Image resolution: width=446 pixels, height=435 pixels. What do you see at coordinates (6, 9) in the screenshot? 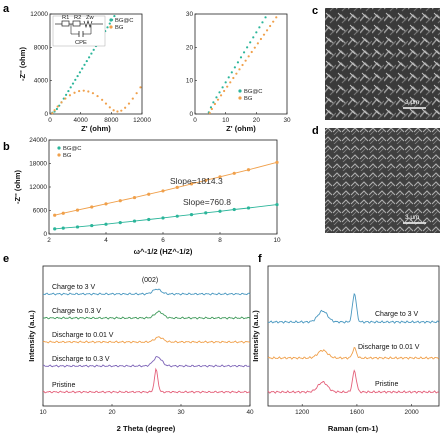
I see `panel-label-a: a` at bounding box center [6, 9].